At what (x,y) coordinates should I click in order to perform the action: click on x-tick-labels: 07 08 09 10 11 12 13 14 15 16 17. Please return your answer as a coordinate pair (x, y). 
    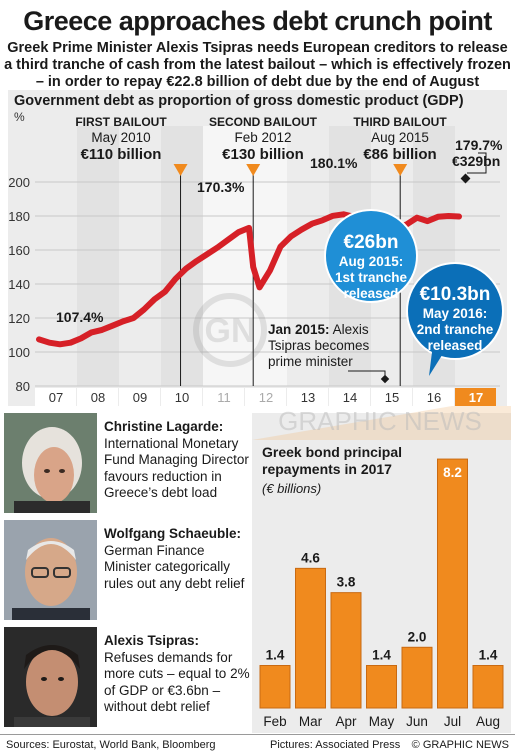
    Looking at the image, I should click on (265, 397).